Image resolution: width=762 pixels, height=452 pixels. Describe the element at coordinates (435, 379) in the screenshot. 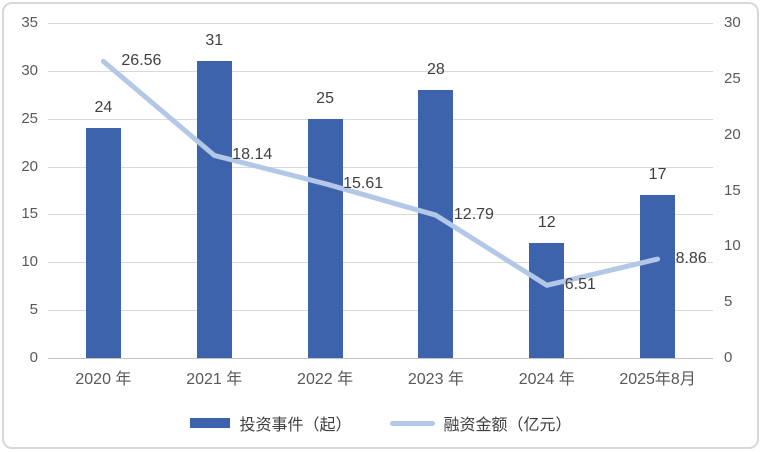

I see `x-axis-label: 2023 年` at that location.